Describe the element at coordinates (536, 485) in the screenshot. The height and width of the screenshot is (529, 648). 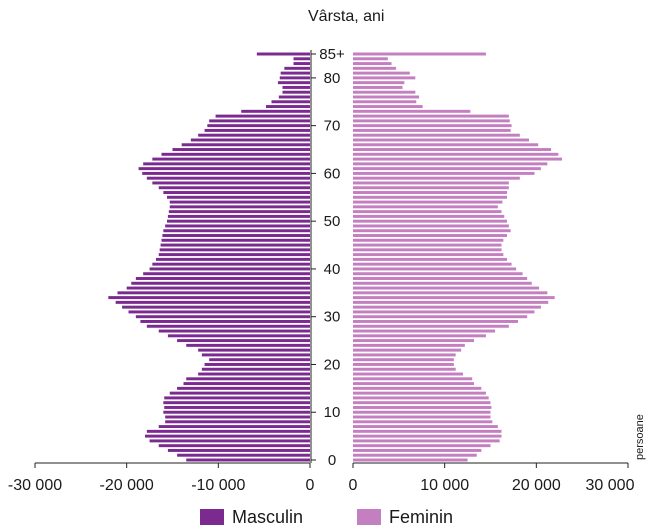
I see `x-tick-label-right-2: 20 000` at that location.